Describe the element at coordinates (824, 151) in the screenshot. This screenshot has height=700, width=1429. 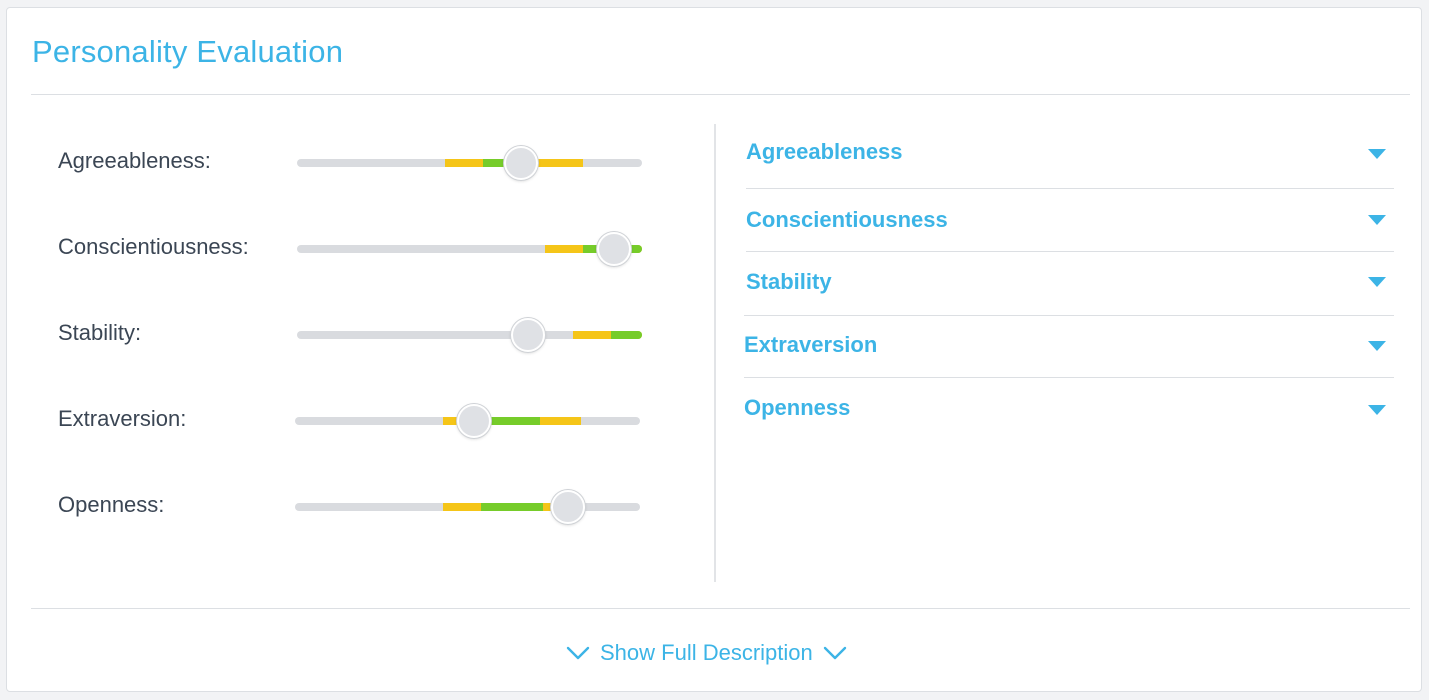
I see `accordion-label: Agreeableness` at that location.